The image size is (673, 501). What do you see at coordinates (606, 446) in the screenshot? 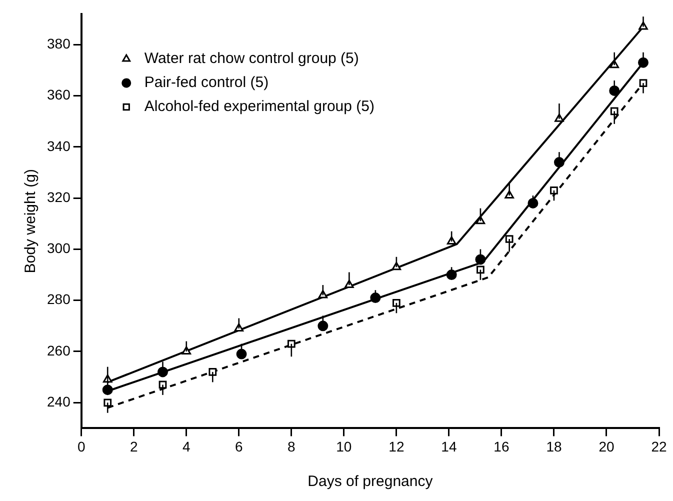
I see `x-tick-label: 20` at bounding box center [606, 446].